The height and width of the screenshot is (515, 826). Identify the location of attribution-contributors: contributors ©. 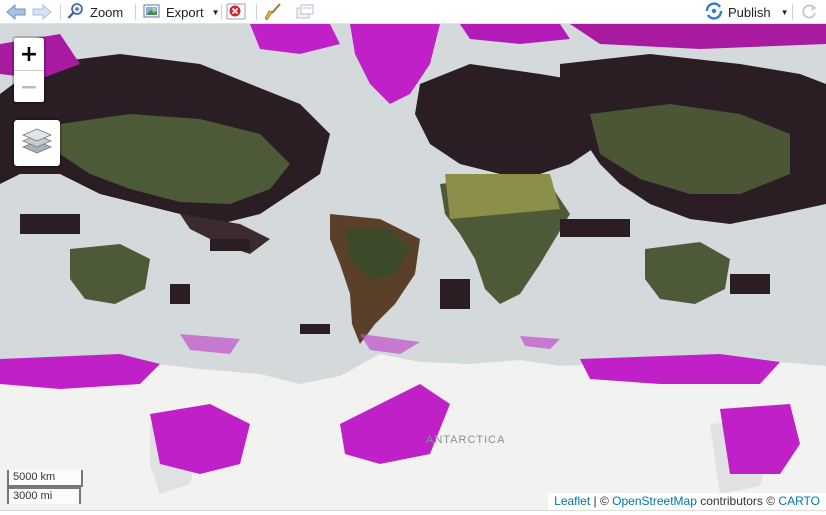
(737, 501).